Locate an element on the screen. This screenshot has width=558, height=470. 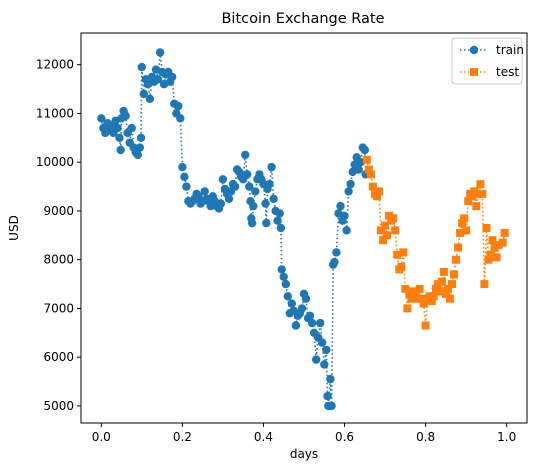
legend-label-test: test is located at coordinates (507, 72).